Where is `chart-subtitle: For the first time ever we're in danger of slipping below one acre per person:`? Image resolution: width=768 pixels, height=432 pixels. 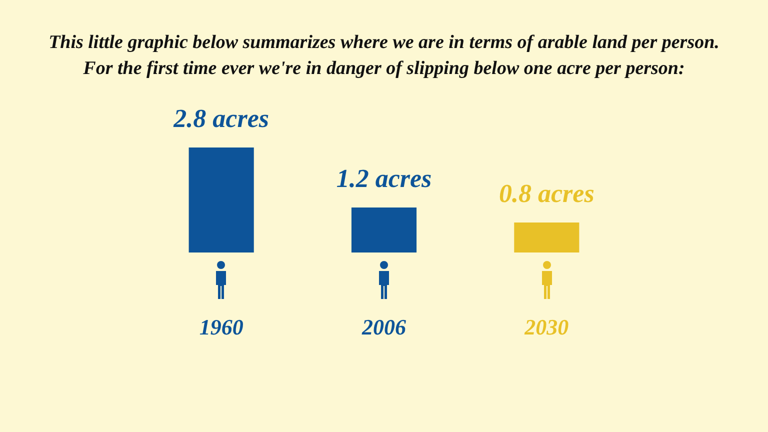 chart-subtitle: For the first time ever we're in danger of slipping below one acre per person: is located at coordinates (384, 69).